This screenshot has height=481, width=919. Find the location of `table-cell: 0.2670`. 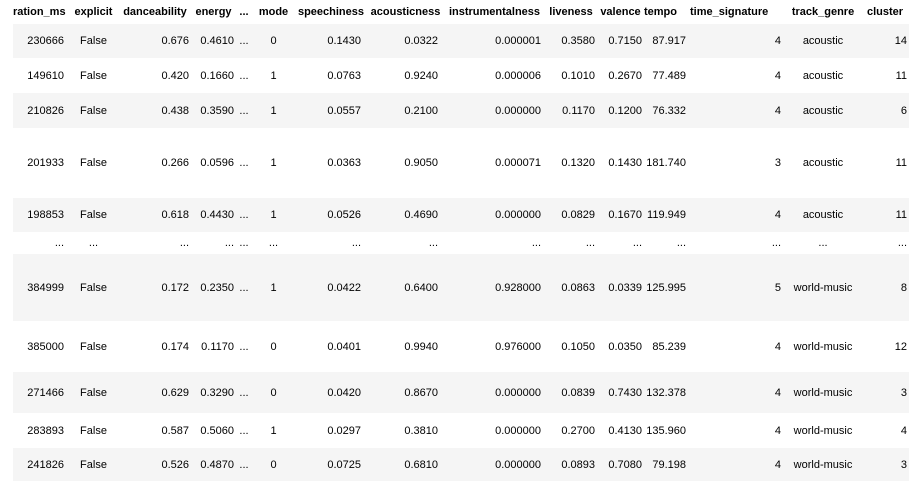

table-cell: 0.2670 is located at coordinates (625, 75).